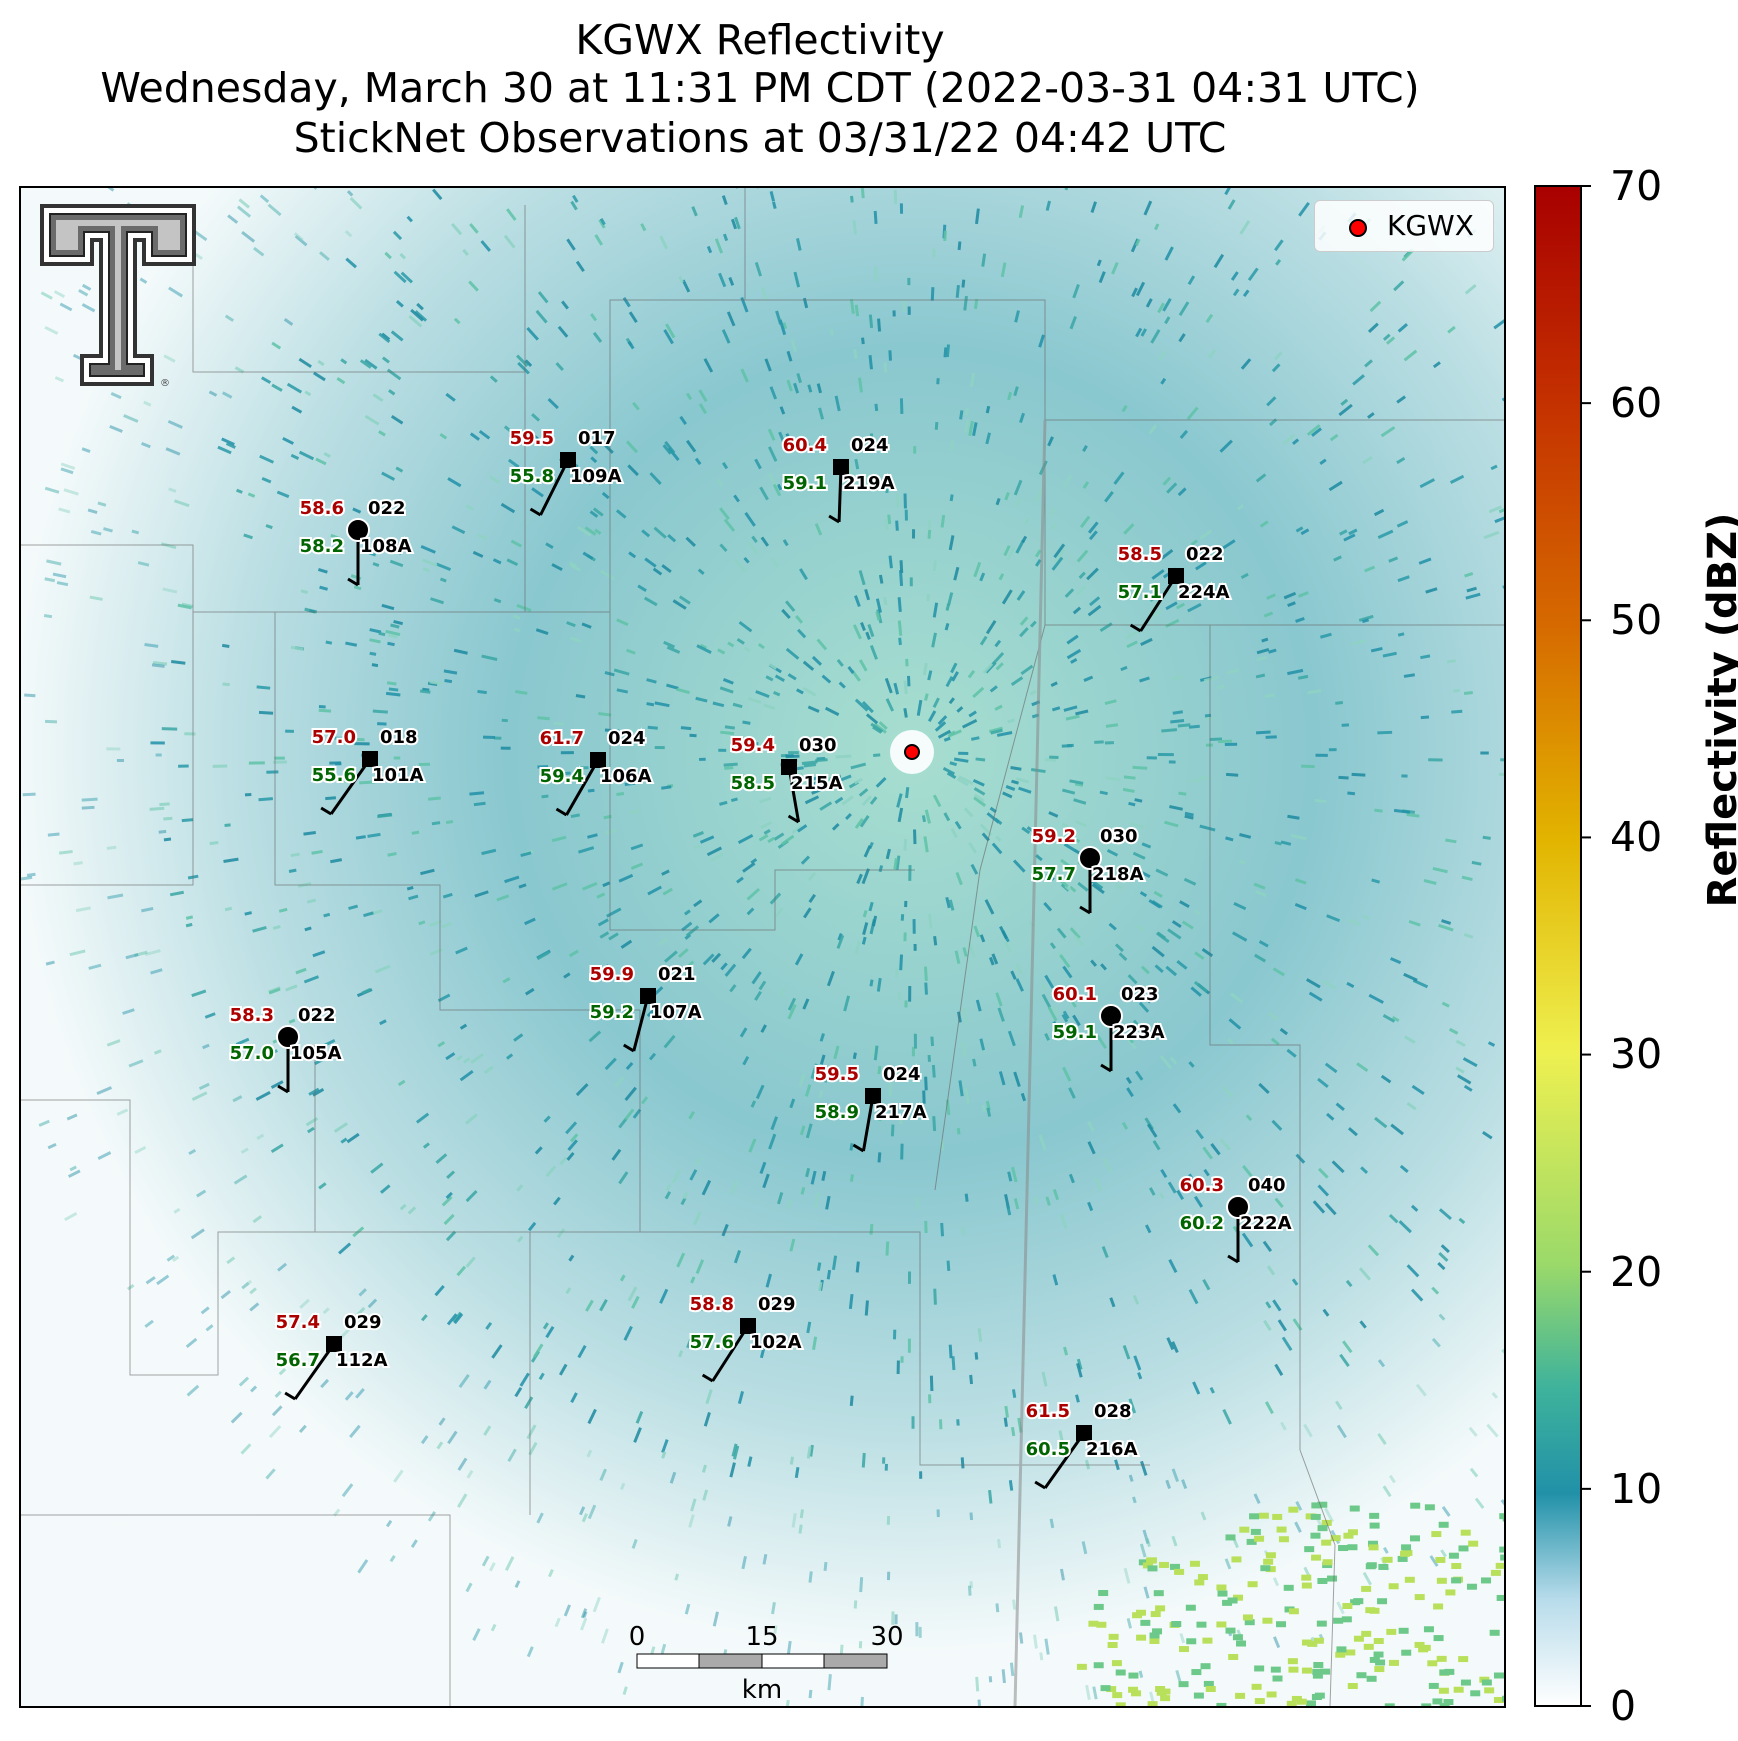 This screenshot has width=1738, height=1741. I want to click on station-112A: 57.4 029 56.7 112A, so click(332, 1355).